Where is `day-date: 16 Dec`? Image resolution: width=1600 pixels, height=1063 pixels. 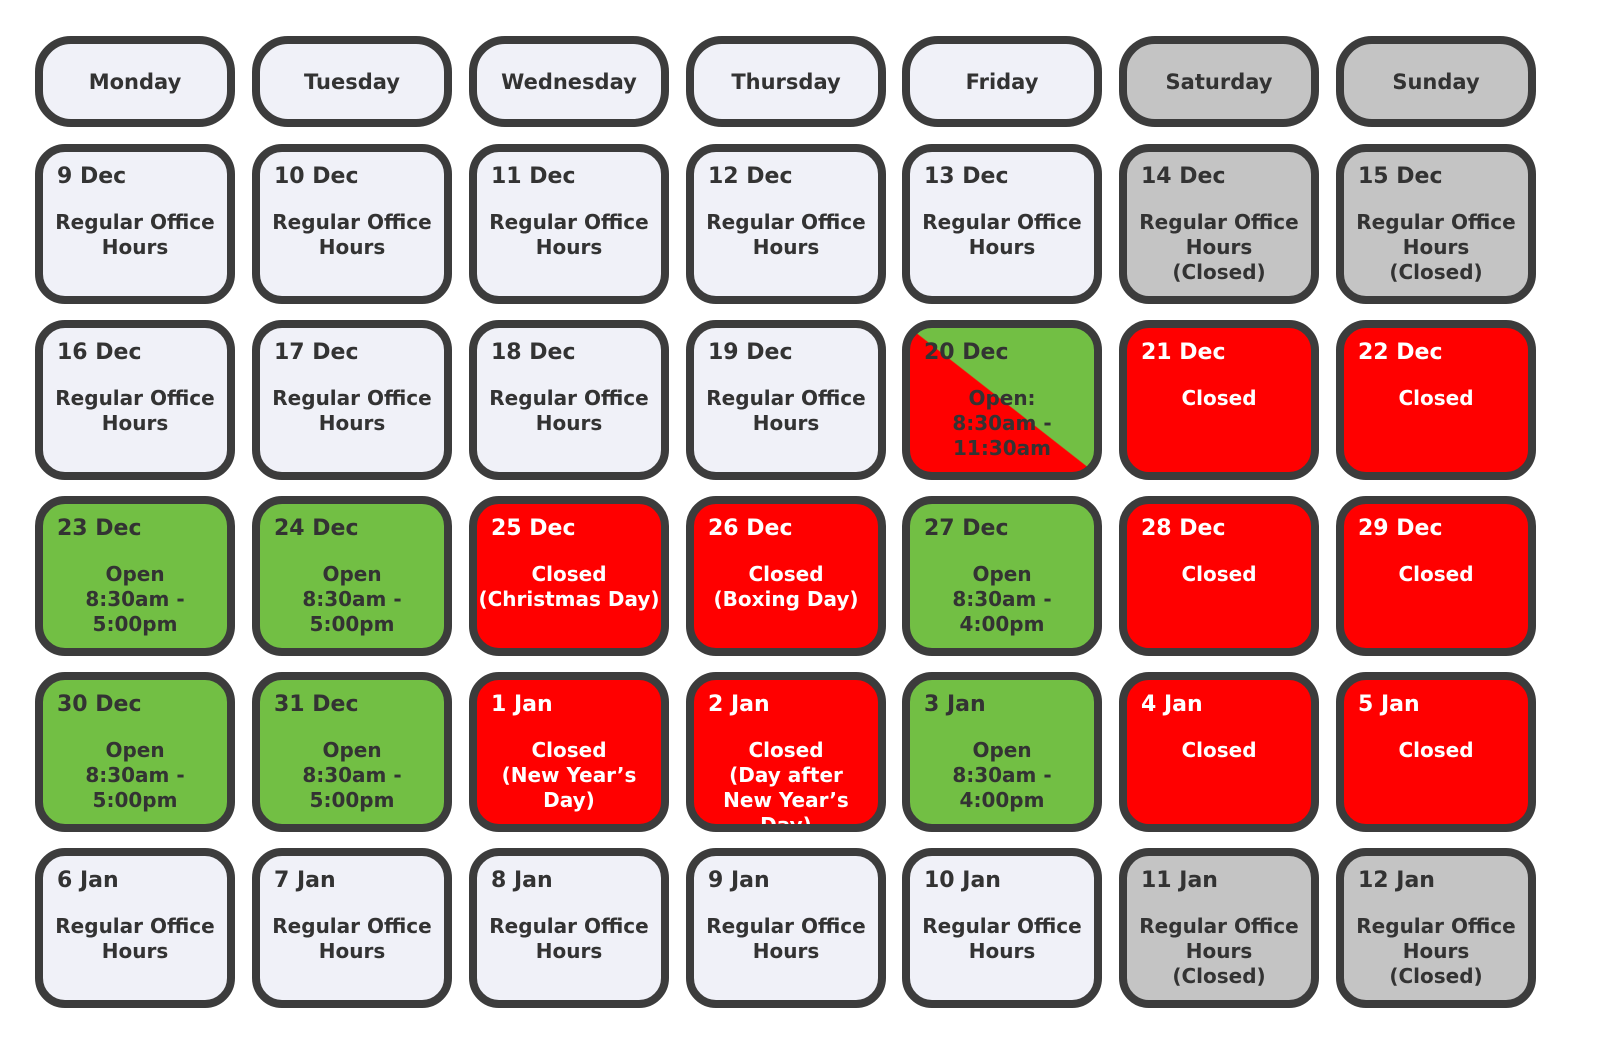 day-date: 16 Dec is located at coordinates (99, 352).